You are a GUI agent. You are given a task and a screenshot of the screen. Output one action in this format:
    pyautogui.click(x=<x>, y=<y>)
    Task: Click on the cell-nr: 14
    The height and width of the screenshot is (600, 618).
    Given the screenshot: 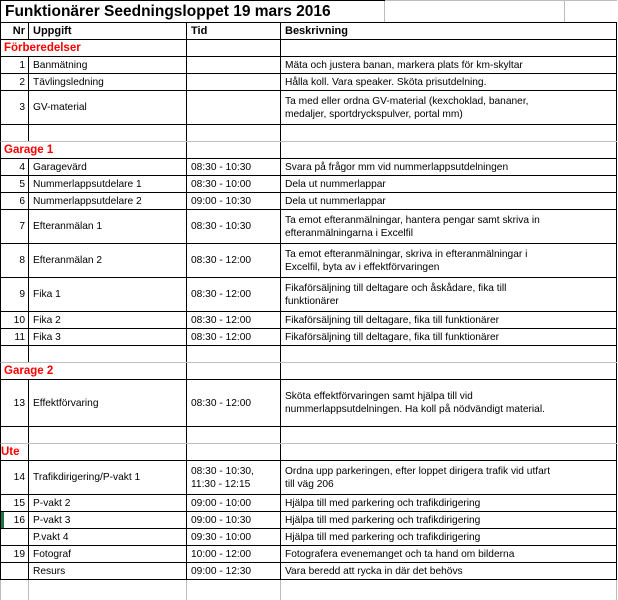 What is the action you would take?
    pyautogui.click(x=15, y=477)
    